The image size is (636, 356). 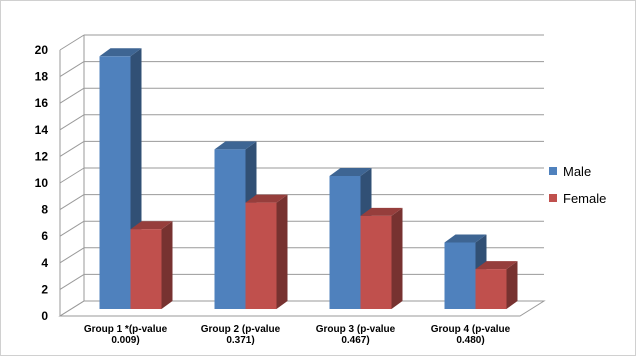 What do you see at coordinates (44, 210) in the screenshot?
I see `y-tick-label: 8` at bounding box center [44, 210].